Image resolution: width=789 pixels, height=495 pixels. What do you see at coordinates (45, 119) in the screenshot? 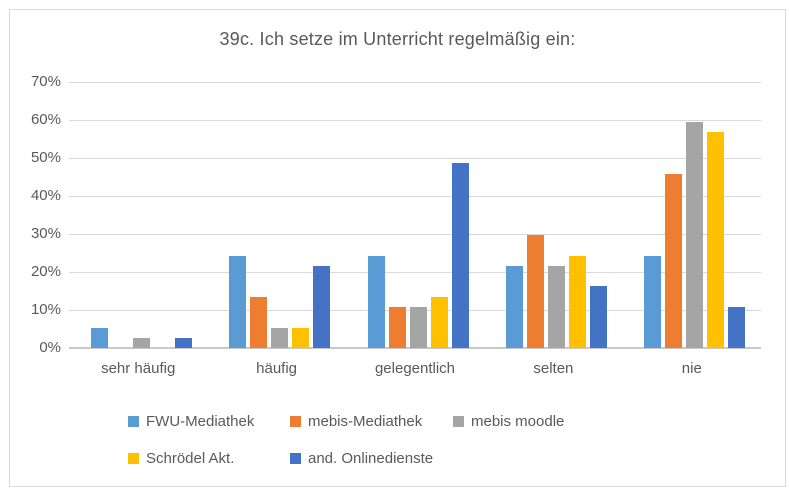
I see `y-axis-tick-label: 60%` at bounding box center [45, 119].